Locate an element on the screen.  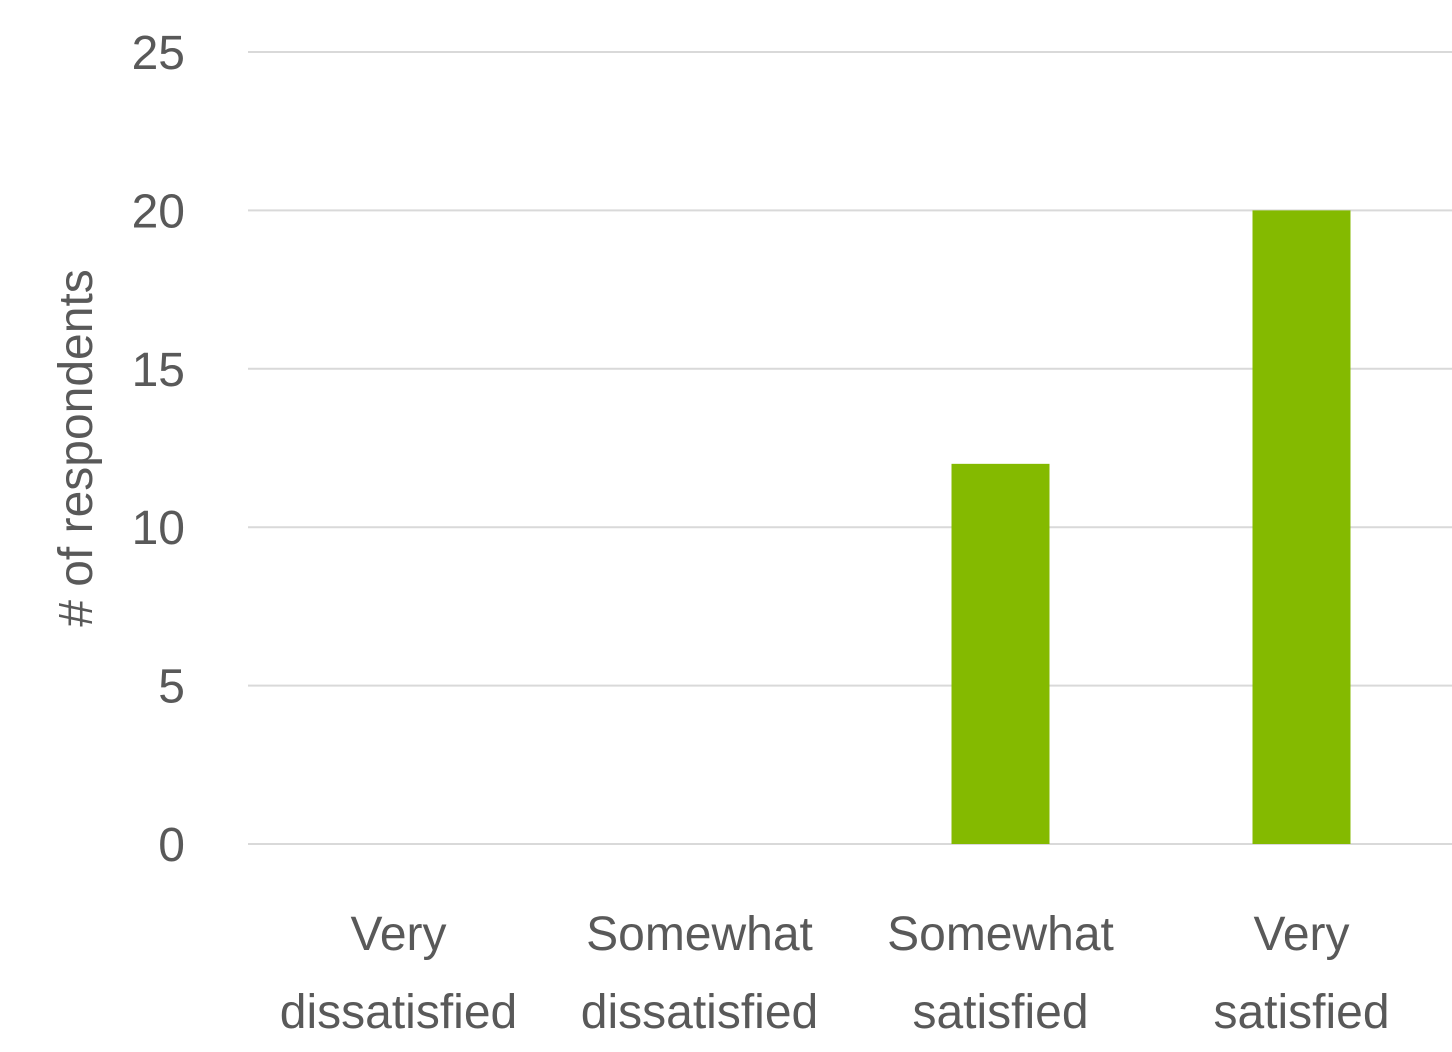
y-tick-label: 0 is located at coordinates (171, 845).